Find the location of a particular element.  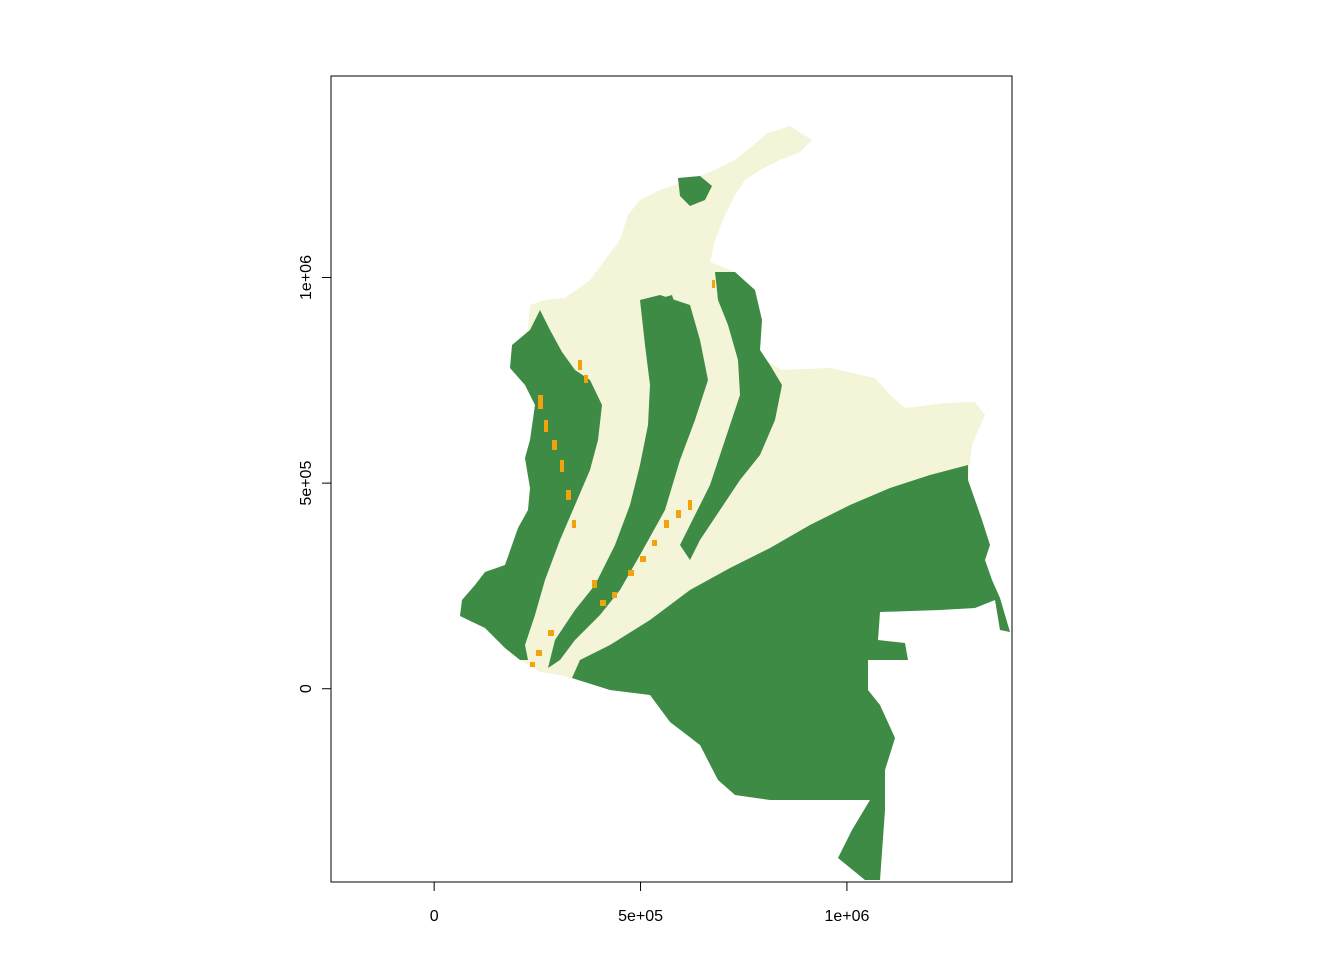

class-forest-north is located at coordinates (695, 191).